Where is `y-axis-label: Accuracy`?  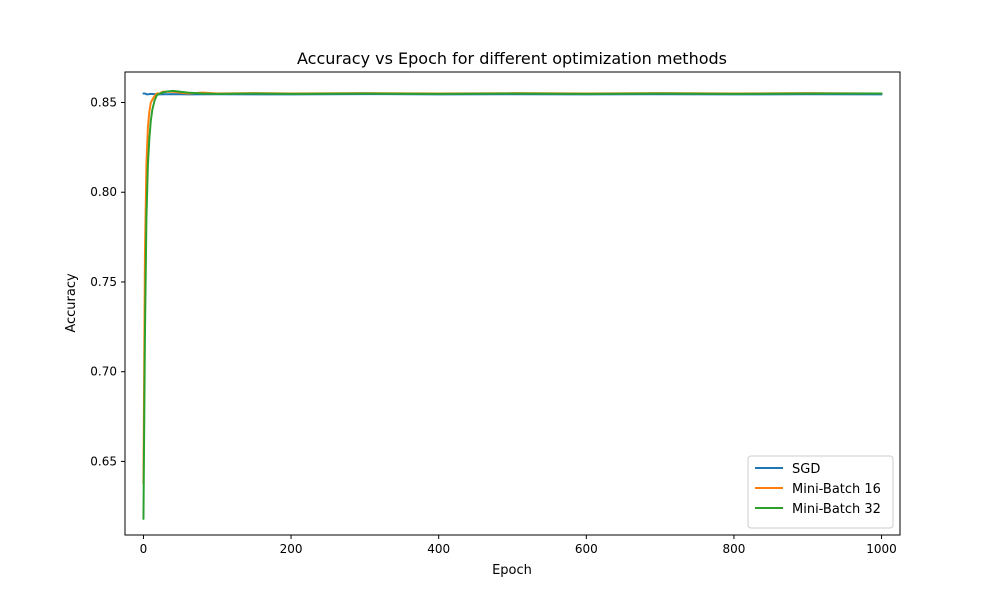
y-axis-label: Accuracy is located at coordinates (71, 303).